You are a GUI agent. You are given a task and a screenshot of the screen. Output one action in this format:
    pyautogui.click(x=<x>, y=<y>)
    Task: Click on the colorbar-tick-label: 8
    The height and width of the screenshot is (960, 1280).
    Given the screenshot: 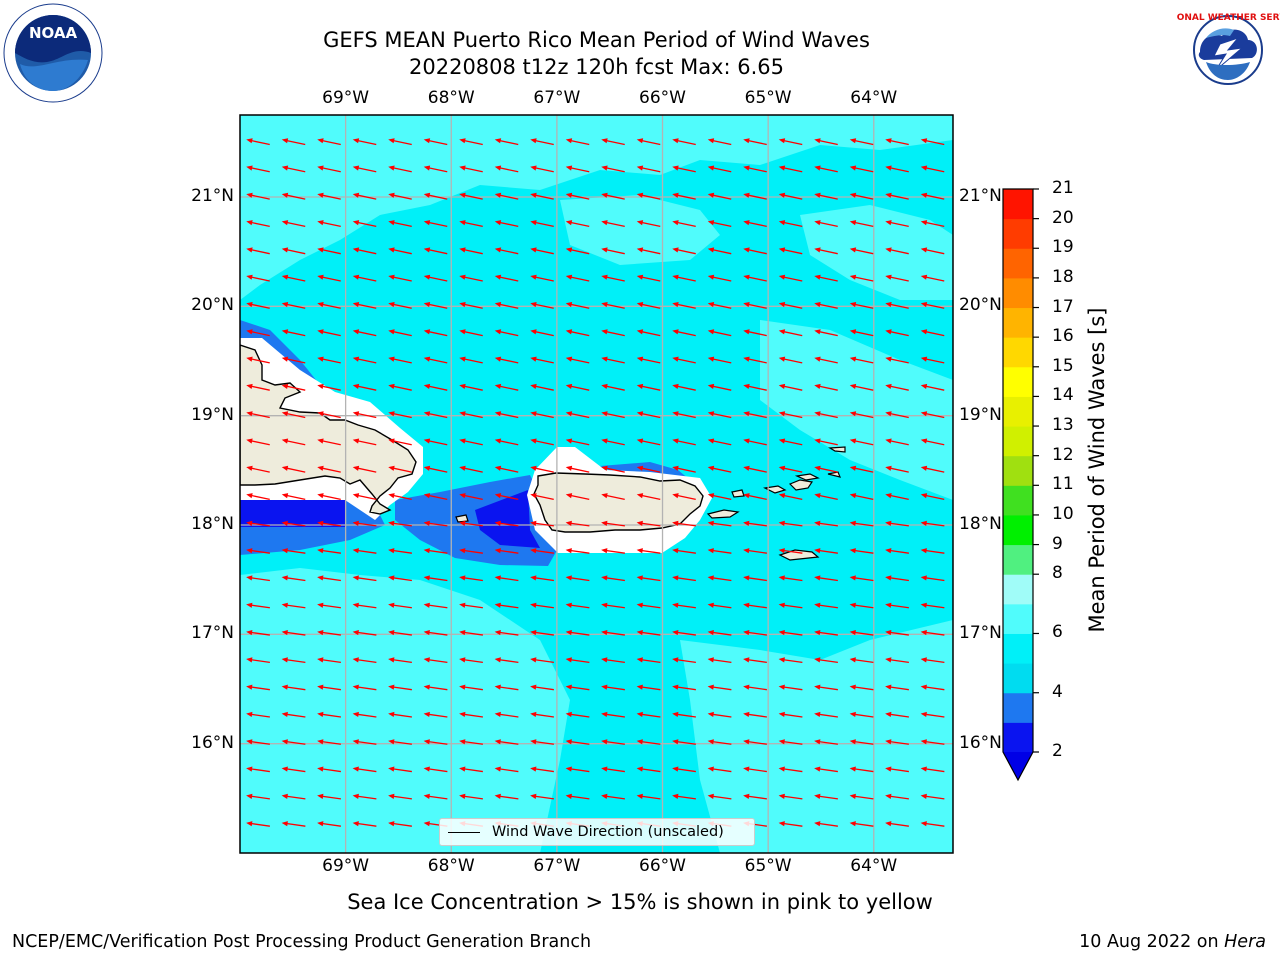 What is the action you would take?
    pyautogui.click(x=1057, y=573)
    